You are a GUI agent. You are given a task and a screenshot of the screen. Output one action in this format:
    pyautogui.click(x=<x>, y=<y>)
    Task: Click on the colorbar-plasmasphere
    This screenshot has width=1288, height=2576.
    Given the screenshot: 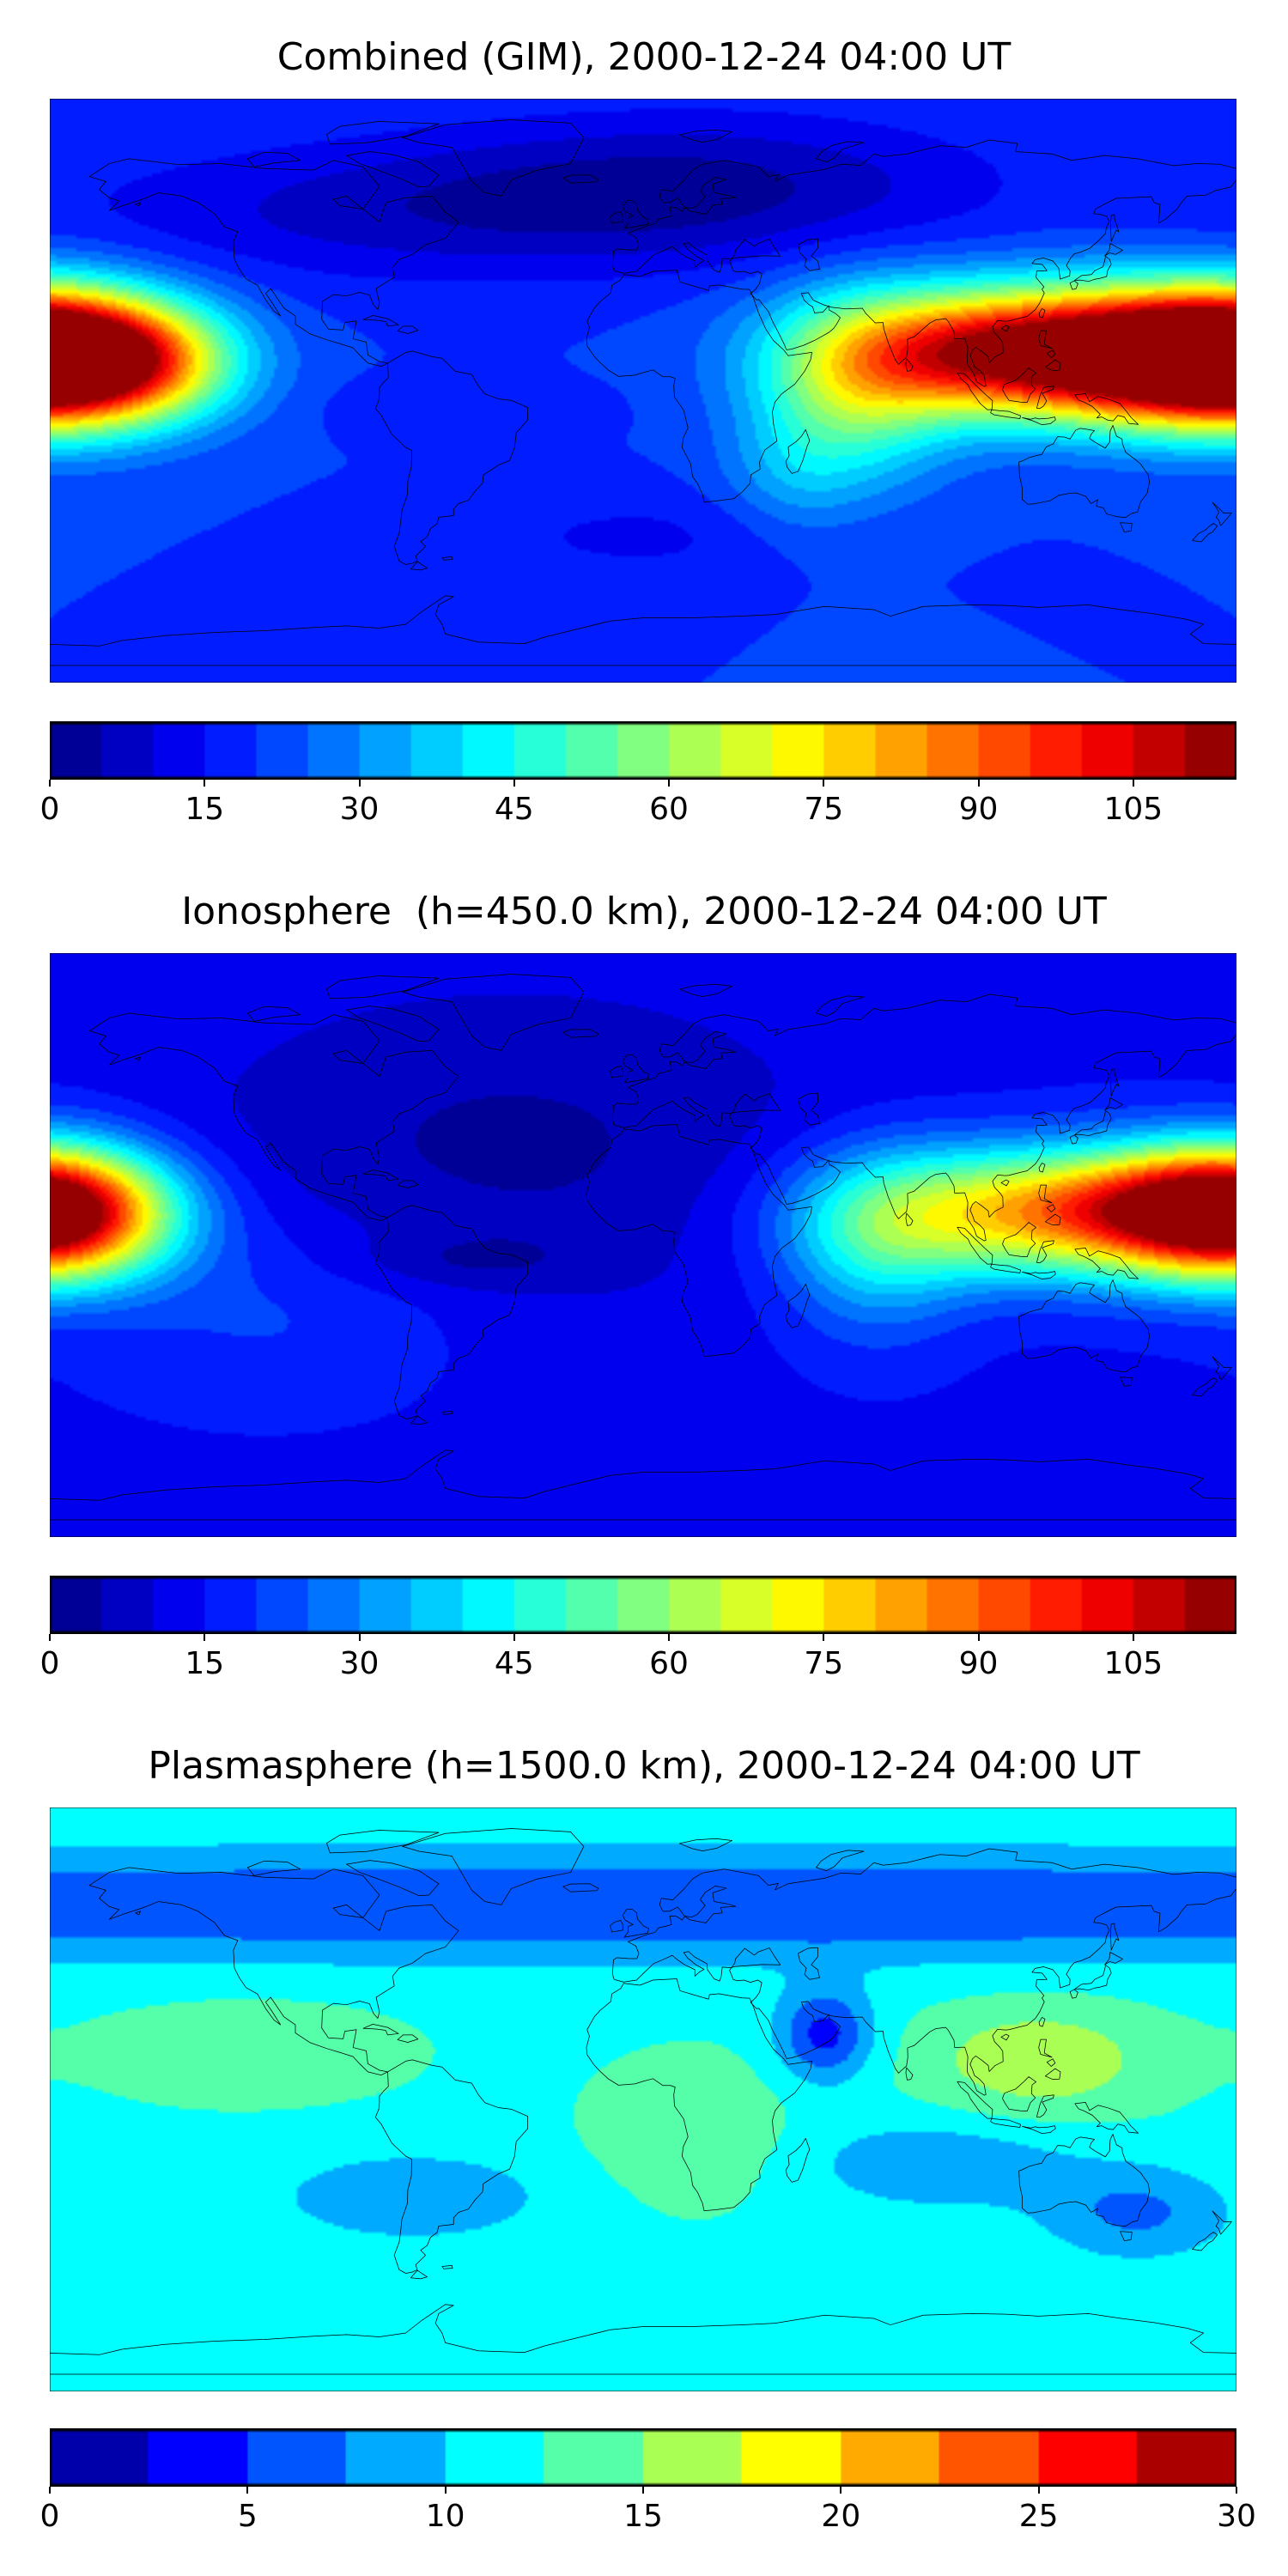 What is the action you would take?
    pyautogui.click(x=643, y=2457)
    